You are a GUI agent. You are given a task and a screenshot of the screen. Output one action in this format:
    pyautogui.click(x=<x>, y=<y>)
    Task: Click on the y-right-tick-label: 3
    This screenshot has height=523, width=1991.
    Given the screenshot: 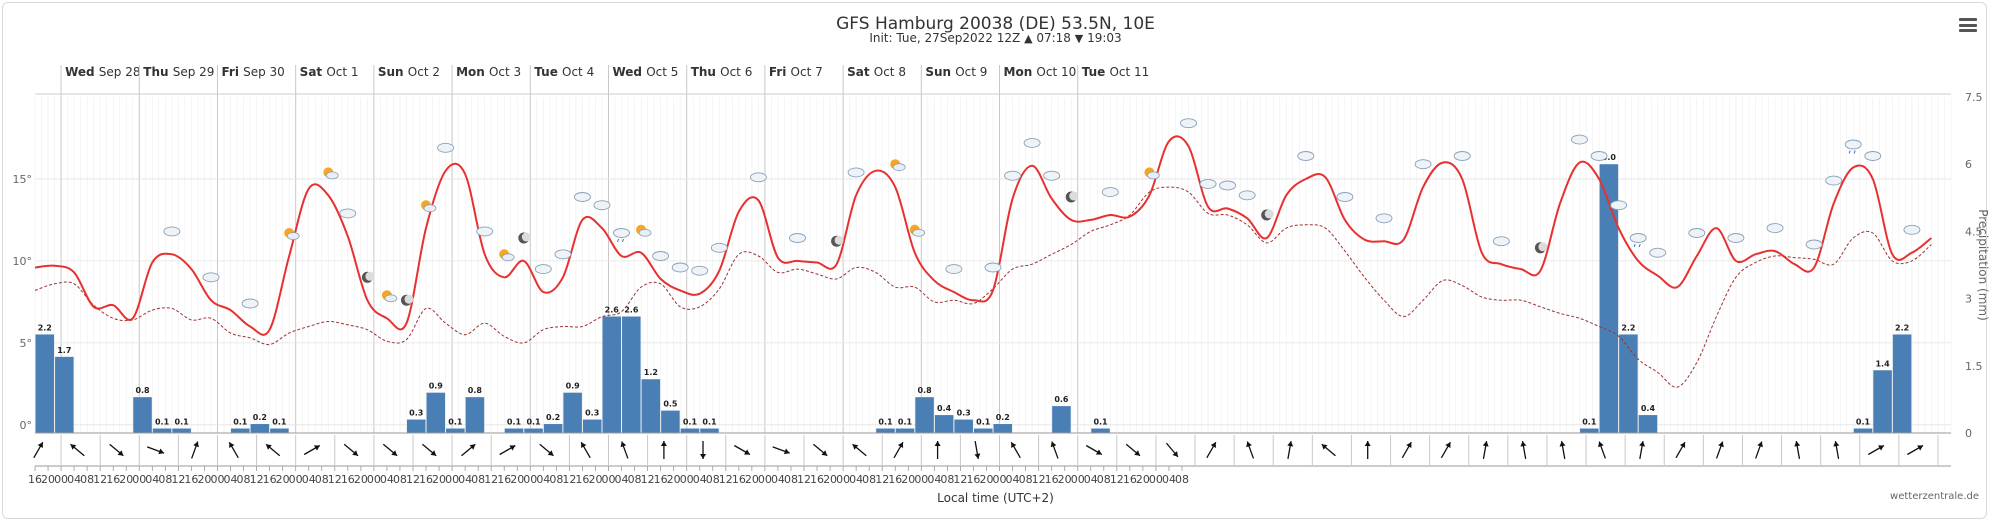 What is the action you would take?
    pyautogui.click(x=1968, y=299)
    